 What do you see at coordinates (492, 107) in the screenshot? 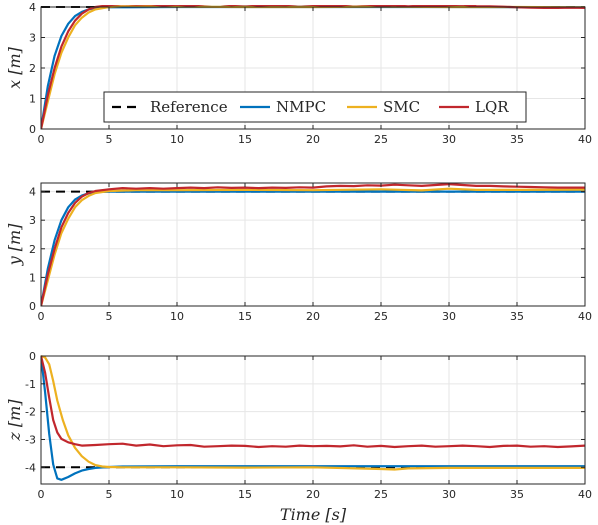
I see `legend-label-lqr: LQR` at bounding box center [492, 107].